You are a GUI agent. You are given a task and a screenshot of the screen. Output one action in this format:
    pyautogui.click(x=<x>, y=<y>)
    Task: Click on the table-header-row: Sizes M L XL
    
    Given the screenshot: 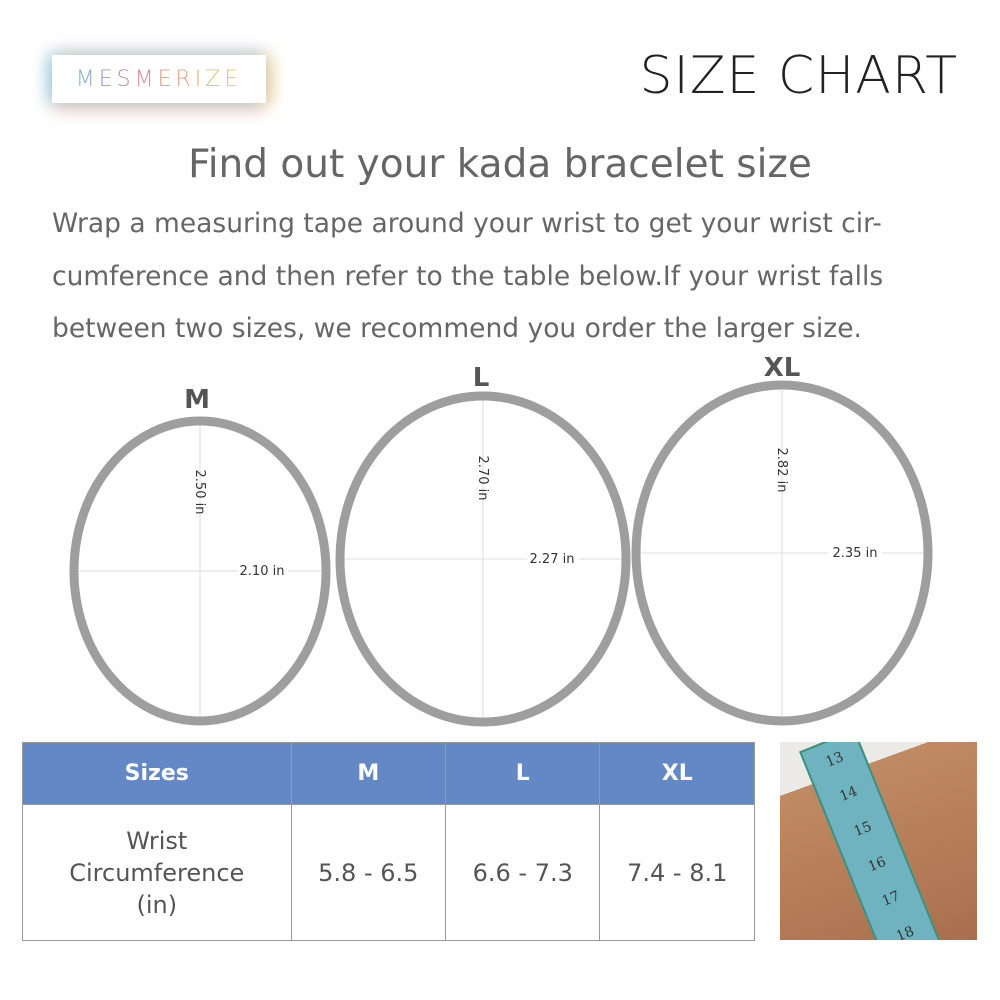 What is the action you would take?
    pyautogui.click(x=388, y=773)
    